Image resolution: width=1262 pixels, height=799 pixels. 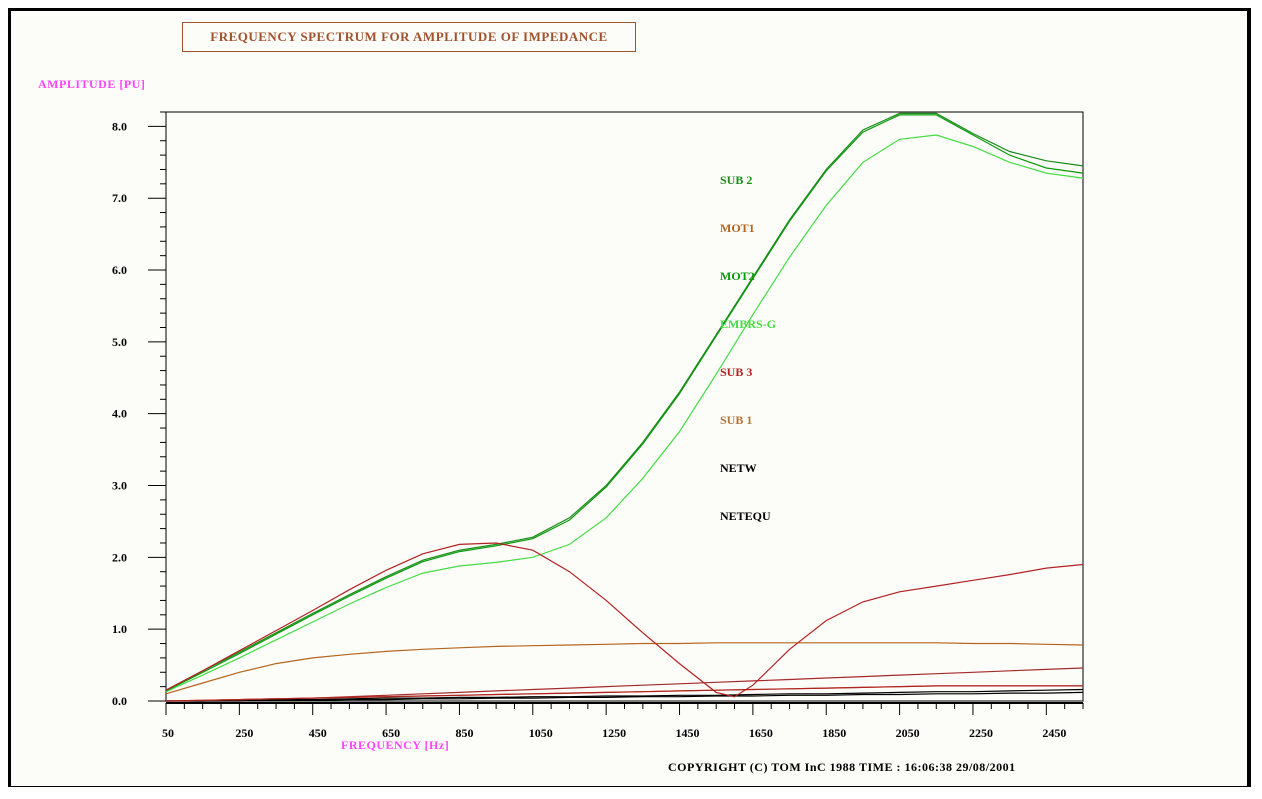 I want to click on y-tick-label: 5.0, so click(x=119, y=342).